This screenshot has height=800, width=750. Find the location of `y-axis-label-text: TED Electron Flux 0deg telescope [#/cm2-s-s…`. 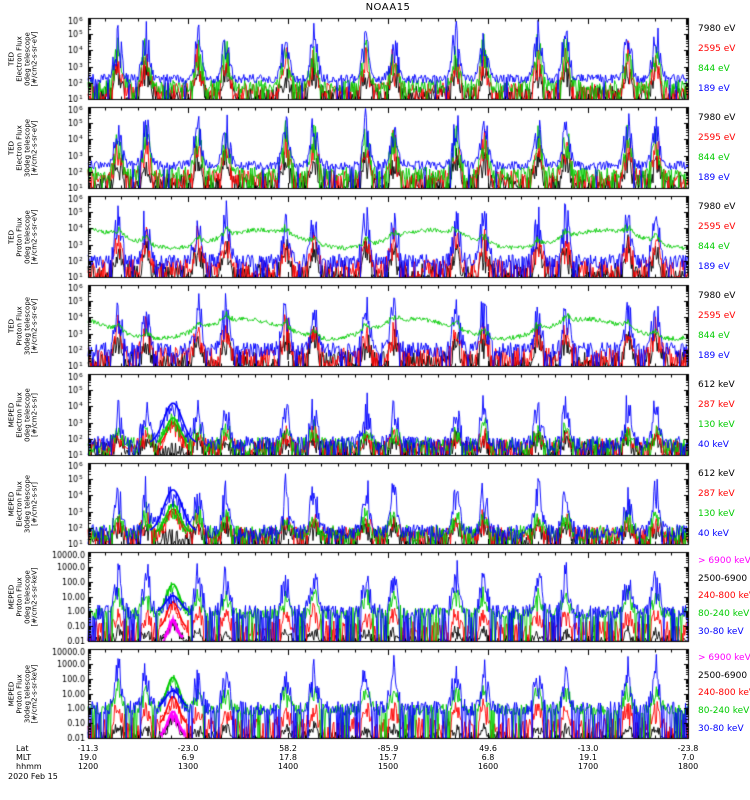

y-axis-label-text: TED Electron Flux 0deg telescope [#/cm2-s-s… is located at coordinates (23, 59).